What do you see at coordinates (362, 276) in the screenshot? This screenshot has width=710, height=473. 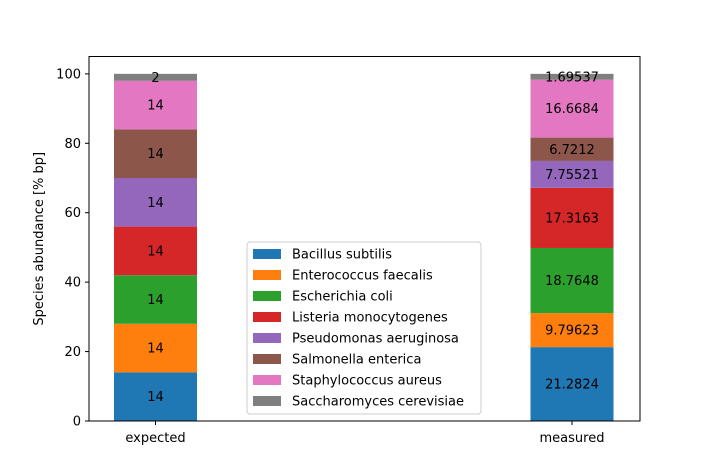 I see `legend-entry: Enterococcus faecalis` at bounding box center [362, 276].